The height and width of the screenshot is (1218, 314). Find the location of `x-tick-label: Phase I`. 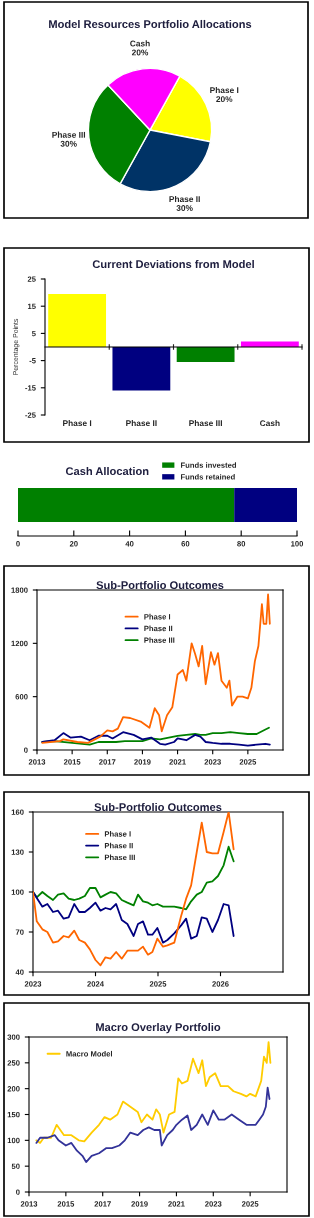

x-tick-label: Phase I is located at coordinates (77, 423).